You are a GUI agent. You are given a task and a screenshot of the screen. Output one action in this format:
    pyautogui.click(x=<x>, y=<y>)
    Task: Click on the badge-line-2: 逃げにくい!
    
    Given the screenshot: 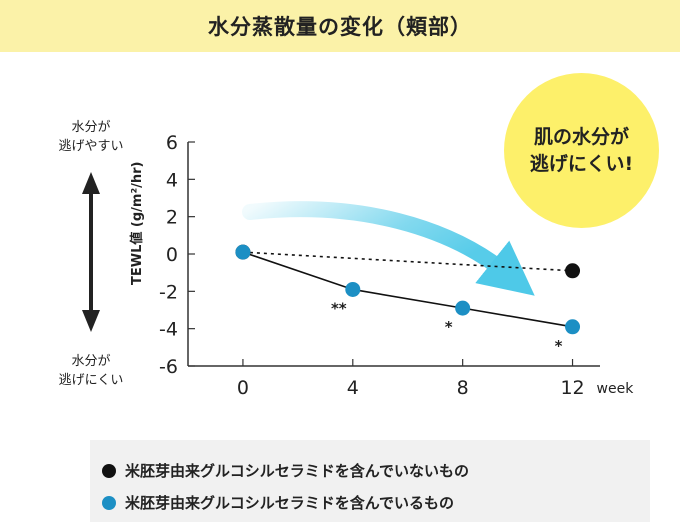 What is the action you would take?
    pyautogui.click(x=581, y=163)
    